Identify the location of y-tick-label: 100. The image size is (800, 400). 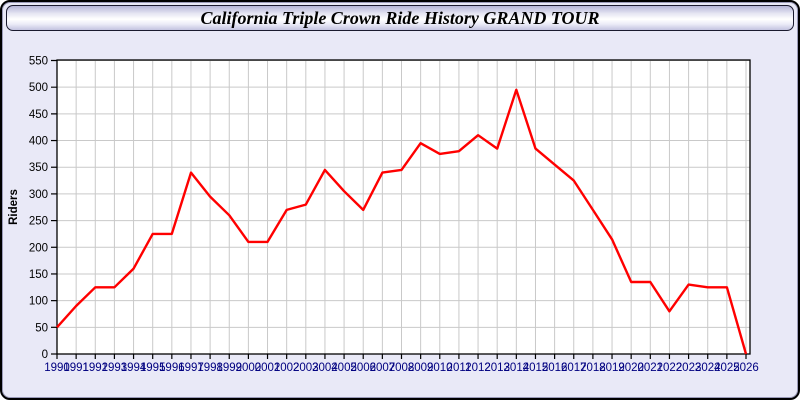
(38, 302).